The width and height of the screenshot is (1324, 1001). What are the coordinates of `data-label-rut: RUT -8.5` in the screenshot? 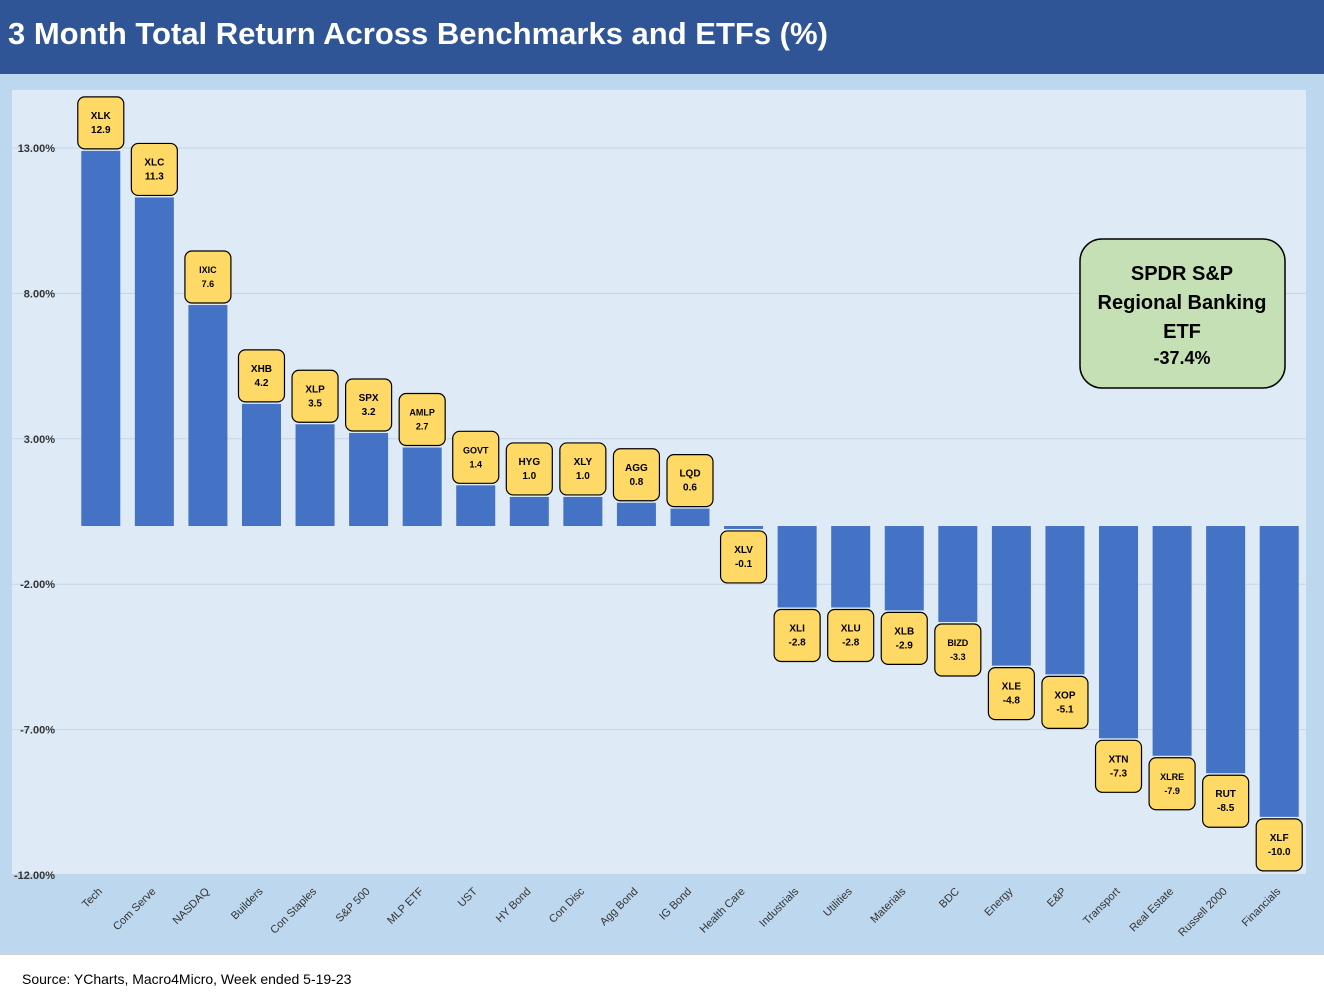 It's located at (1226, 801).